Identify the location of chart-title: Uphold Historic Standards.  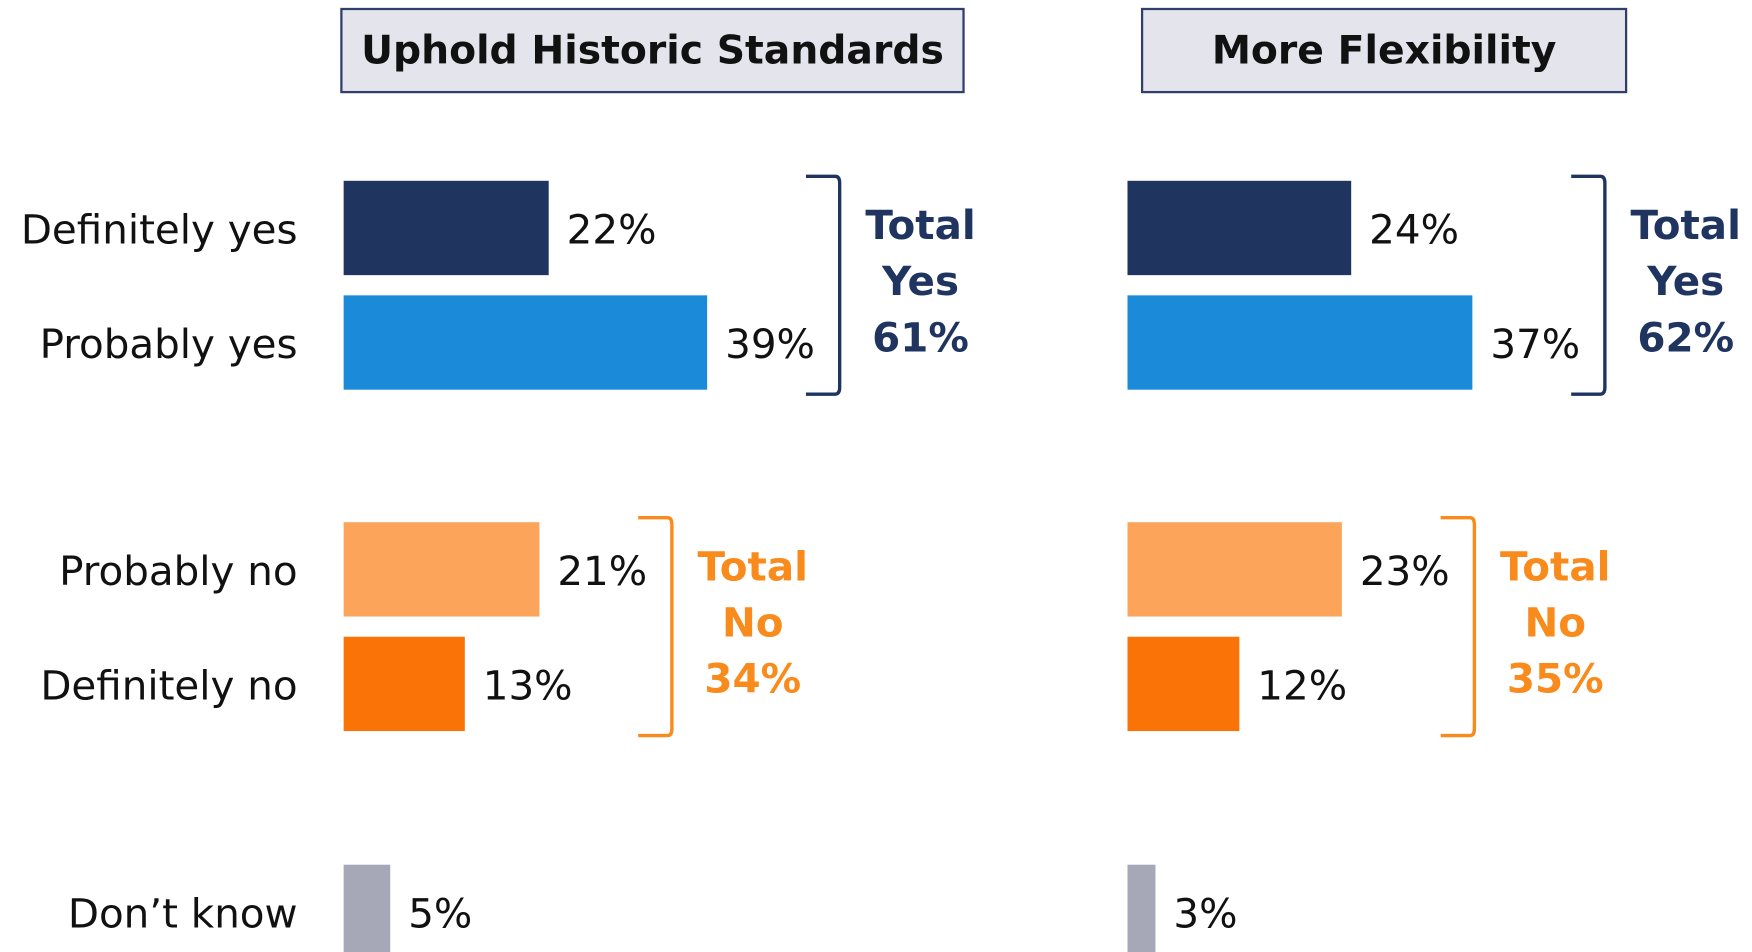
(652, 50).